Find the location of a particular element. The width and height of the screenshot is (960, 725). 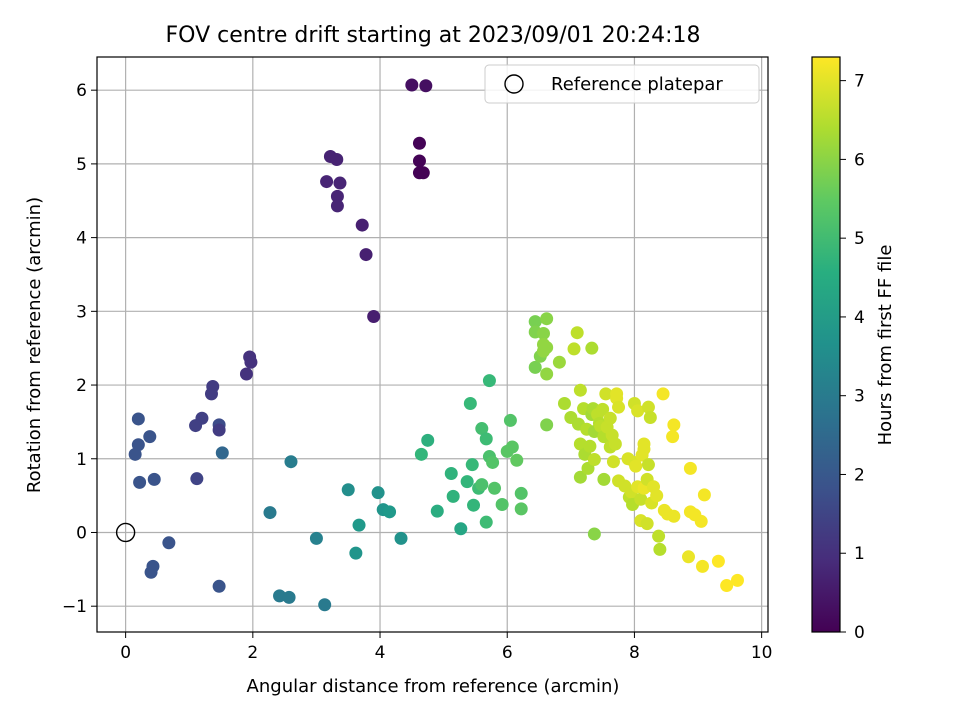

y-tick-label: 1 is located at coordinates (81, 460).